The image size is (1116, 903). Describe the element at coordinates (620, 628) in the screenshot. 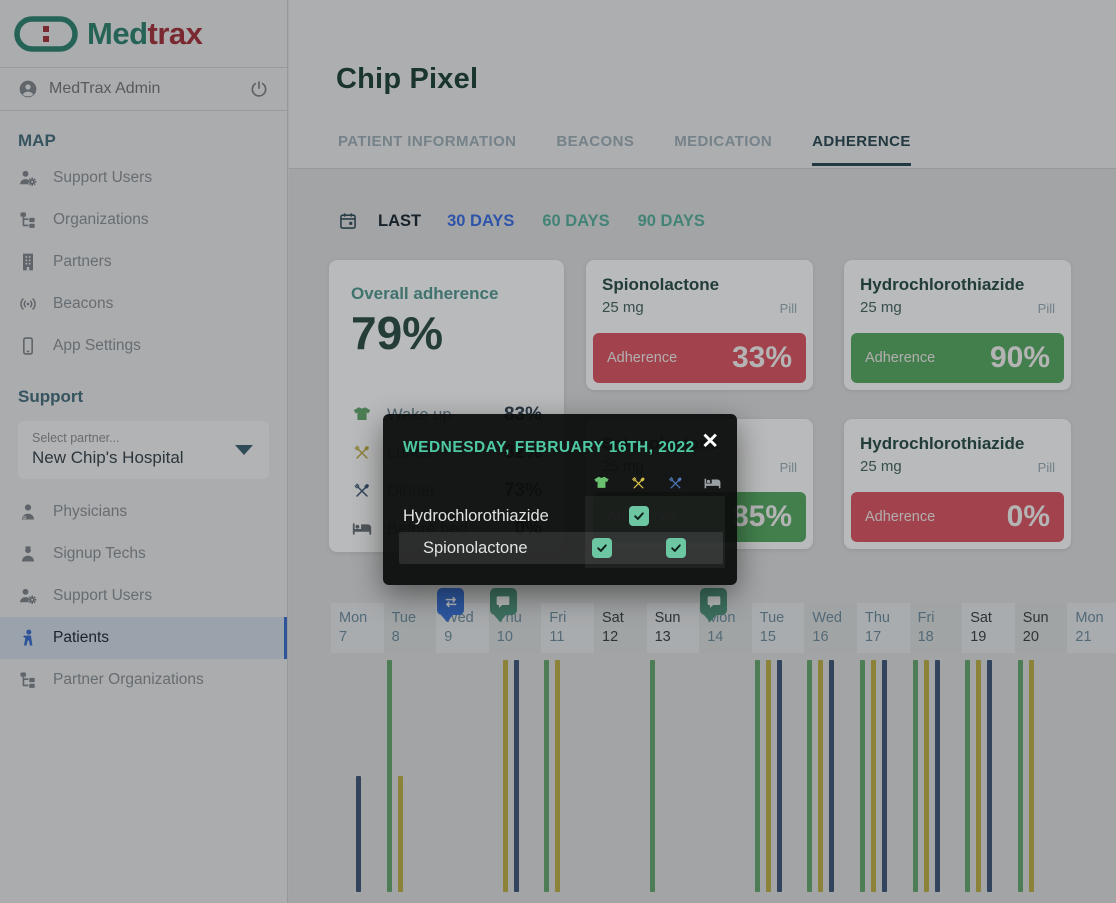

I see `chart-day-sat-12: Sat 12` at that location.